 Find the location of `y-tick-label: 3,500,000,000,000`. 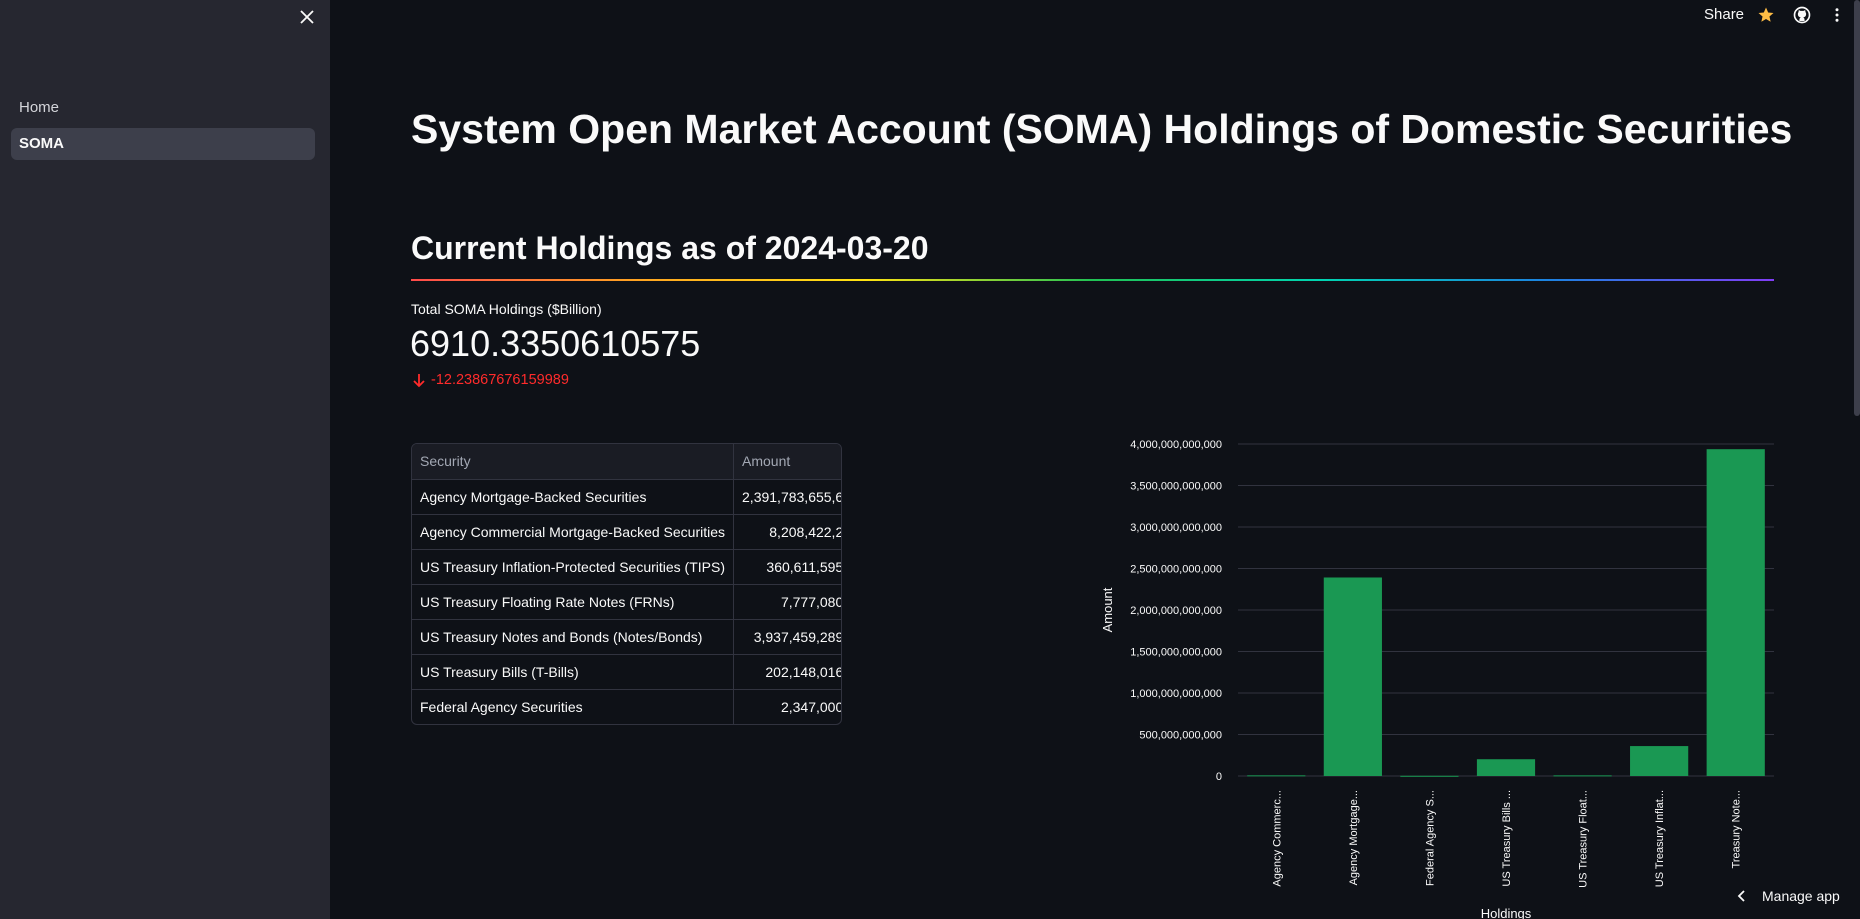

y-tick-label: 3,500,000,000,000 is located at coordinates (1176, 487).